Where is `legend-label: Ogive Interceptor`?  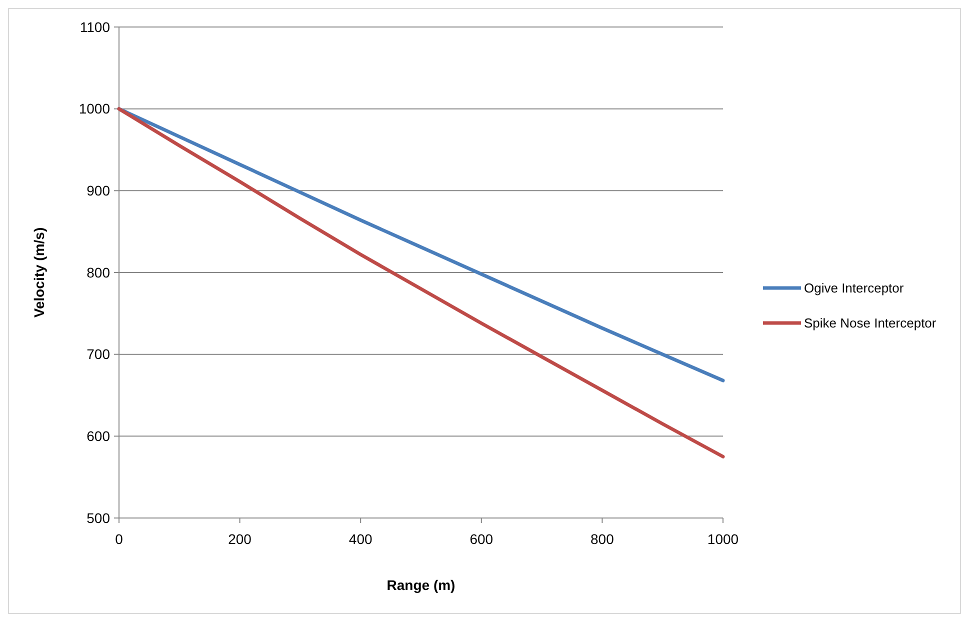 legend-label: Ogive Interceptor is located at coordinates (854, 288).